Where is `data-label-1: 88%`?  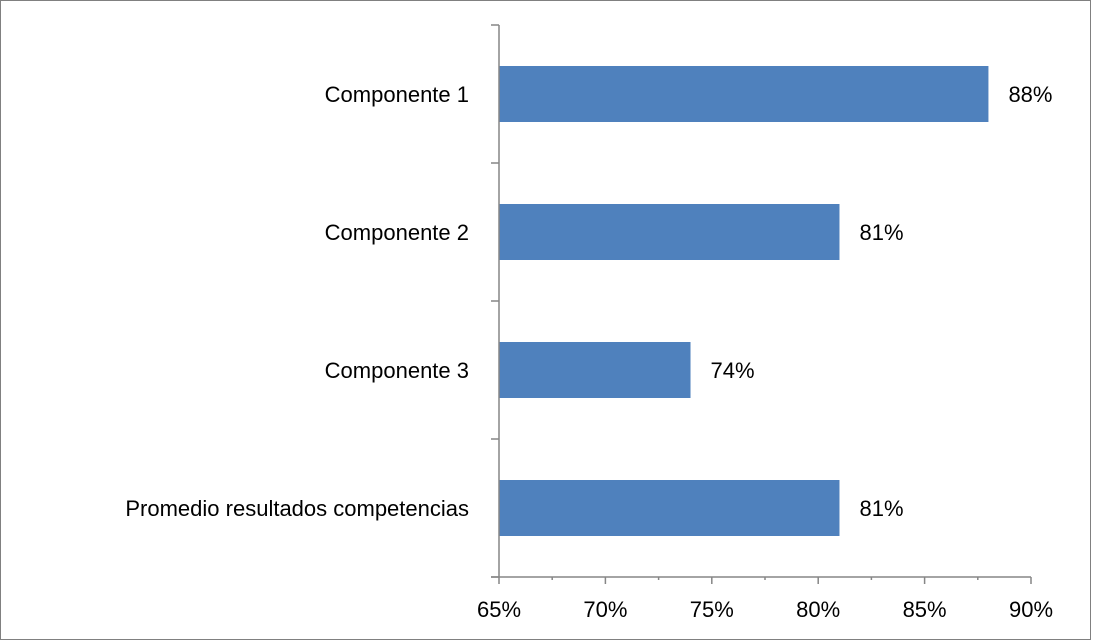
data-label-1: 88% is located at coordinates (1030, 94).